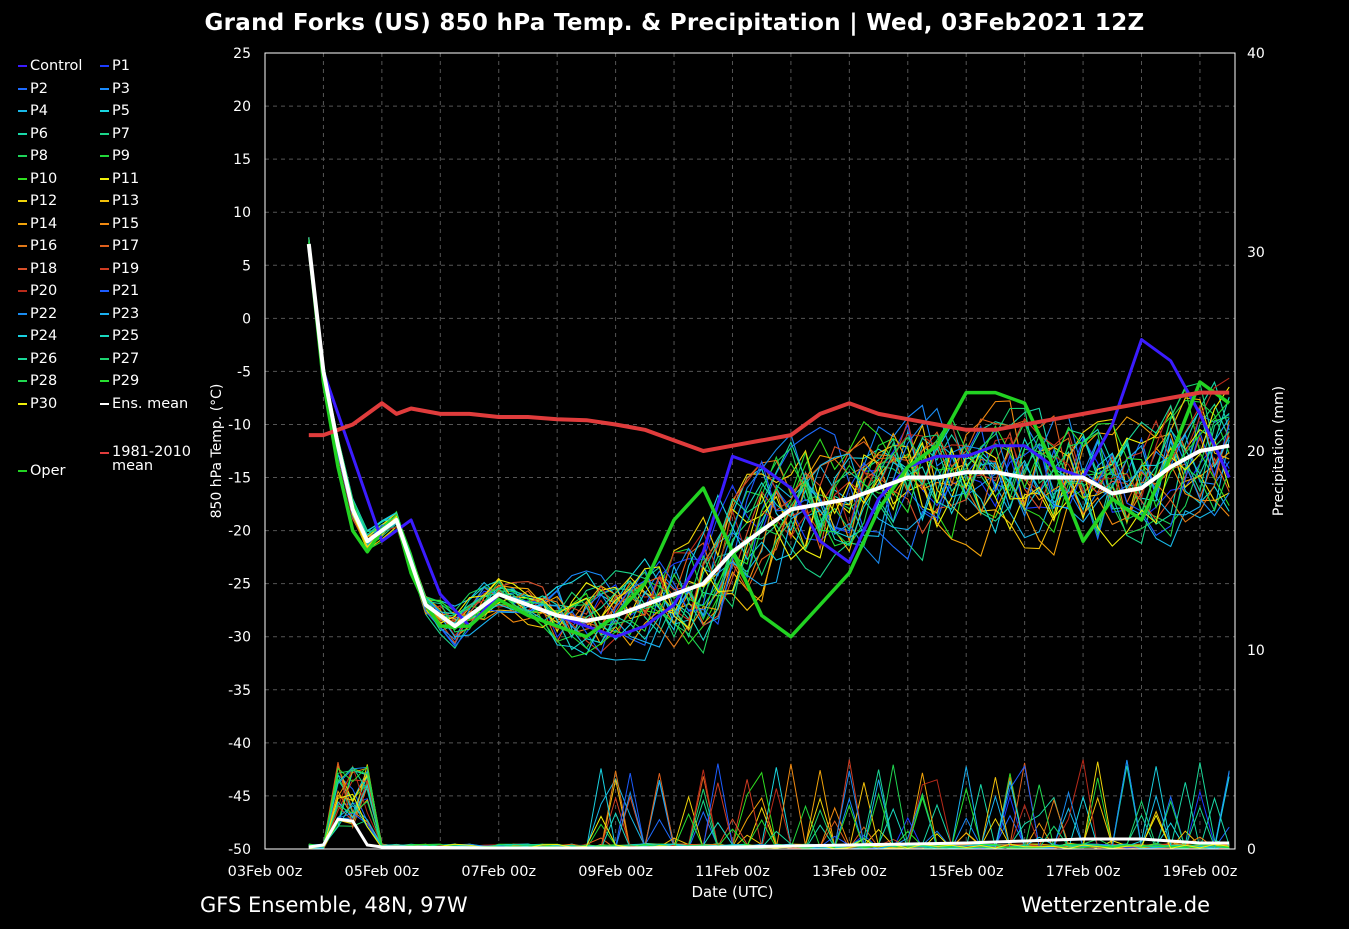 The image size is (1349, 929). Describe the element at coordinates (119, 179) in the screenshot. I see `legend-item: P11` at that location.